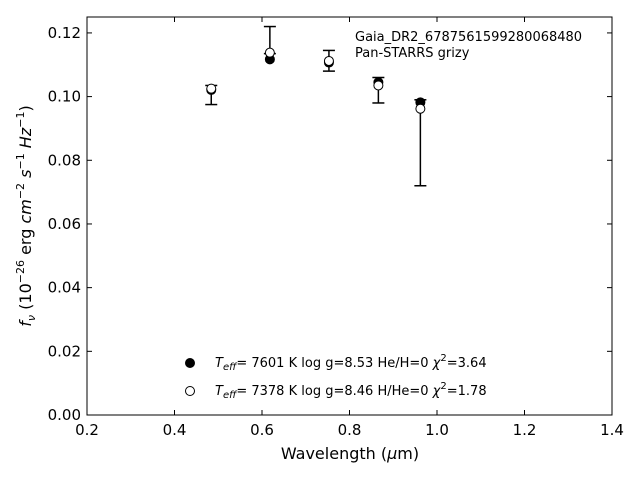 Image resolution: width=640 pixels, height=480 pixels. Describe the element at coordinates (437, 430) in the screenshot. I see `x-tick-label: 1.0` at that location.